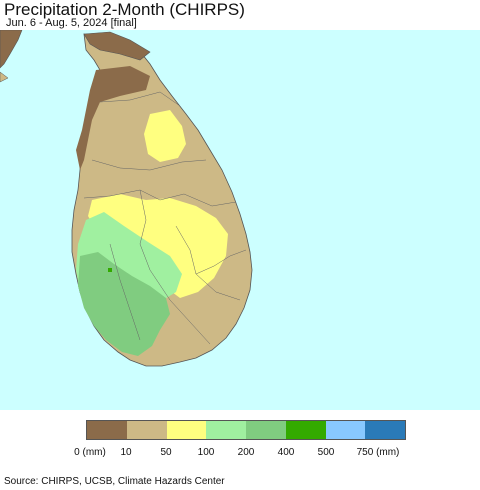  I want to click on legend-color-bar, so click(246, 430).